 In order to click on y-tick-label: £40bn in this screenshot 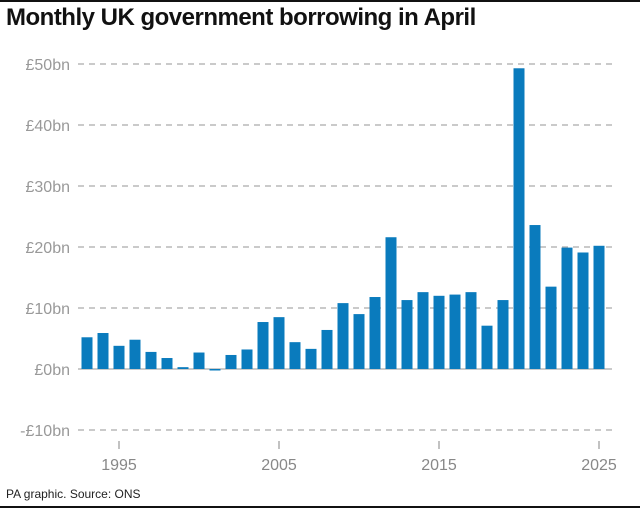, I will do `click(48, 126)`.